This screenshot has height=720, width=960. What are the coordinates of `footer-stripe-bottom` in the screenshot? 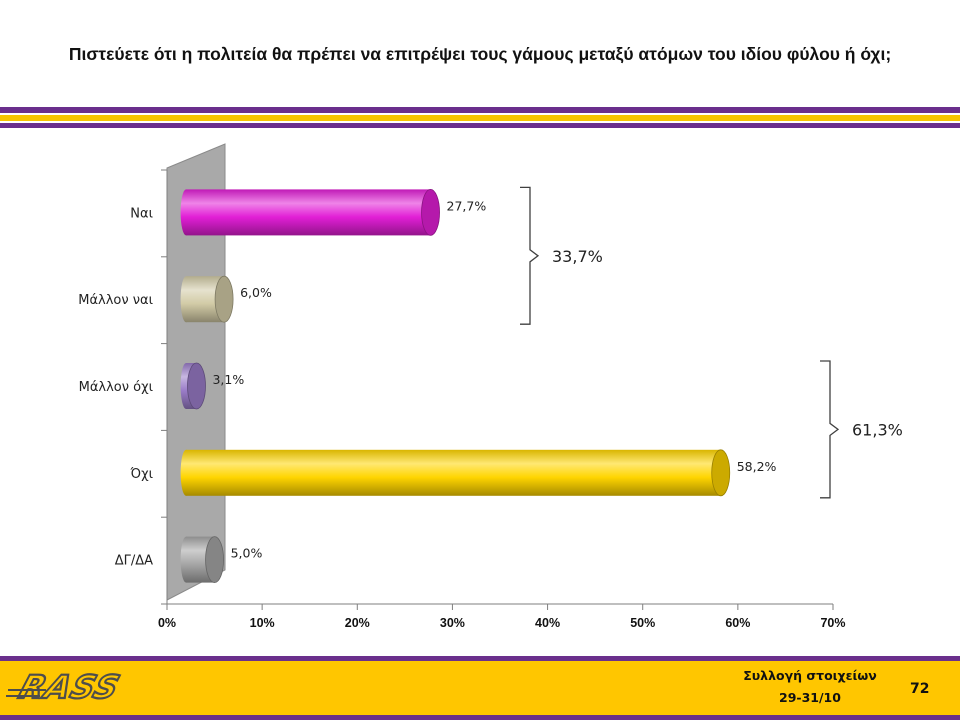 It's located at (480, 717).